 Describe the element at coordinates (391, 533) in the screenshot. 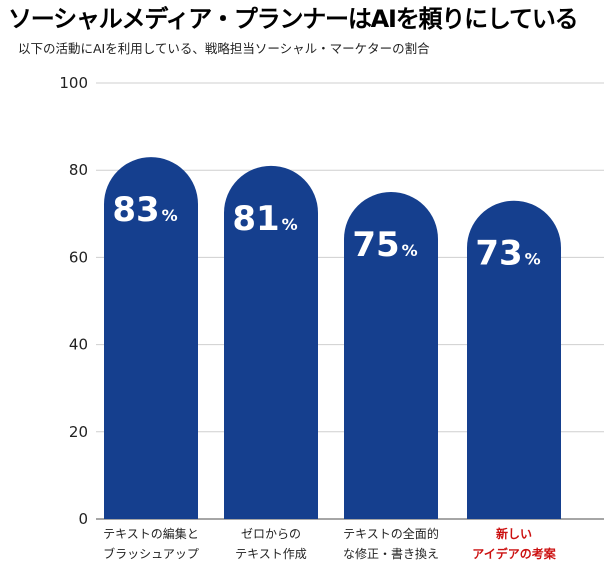

I see `x-label-2-line-0: テキストの全面的` at that location.